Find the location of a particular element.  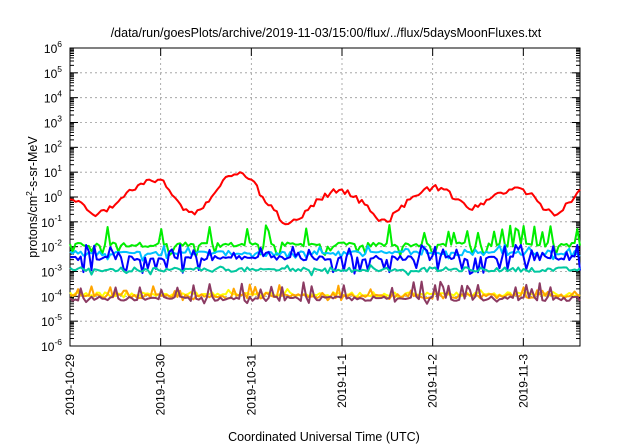

y-axis-label: protons/cm2-s-sr-MeV is located at coordinates (32, 197).